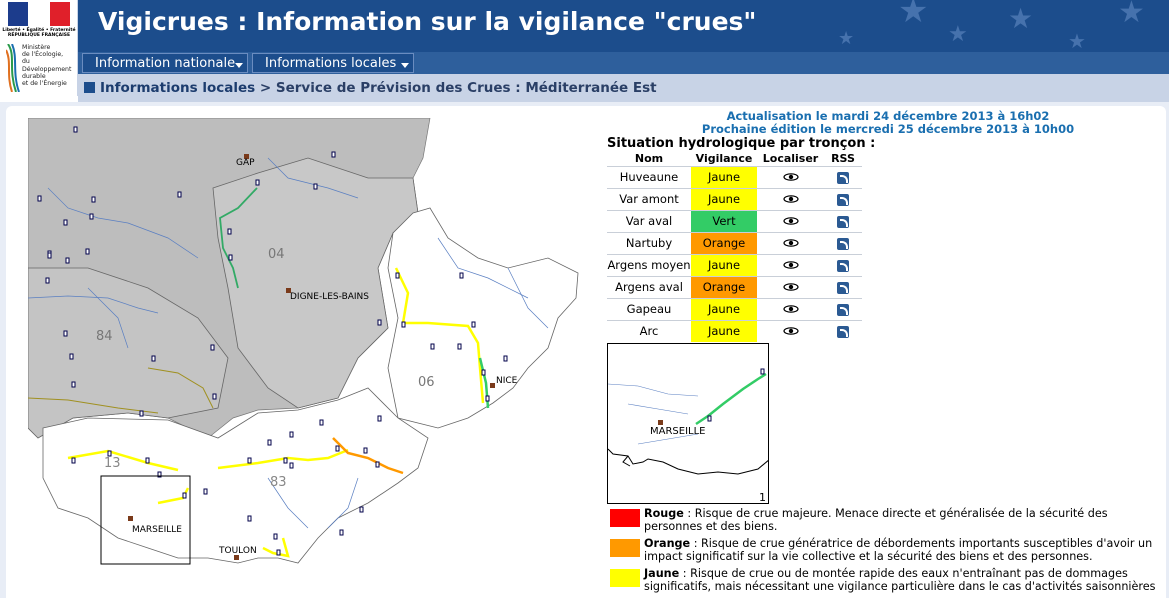 The image size is (1169, 598). Describe the element at coordinates (276, 254) in the screenshot. I see `department-04-label: 04` at that location.